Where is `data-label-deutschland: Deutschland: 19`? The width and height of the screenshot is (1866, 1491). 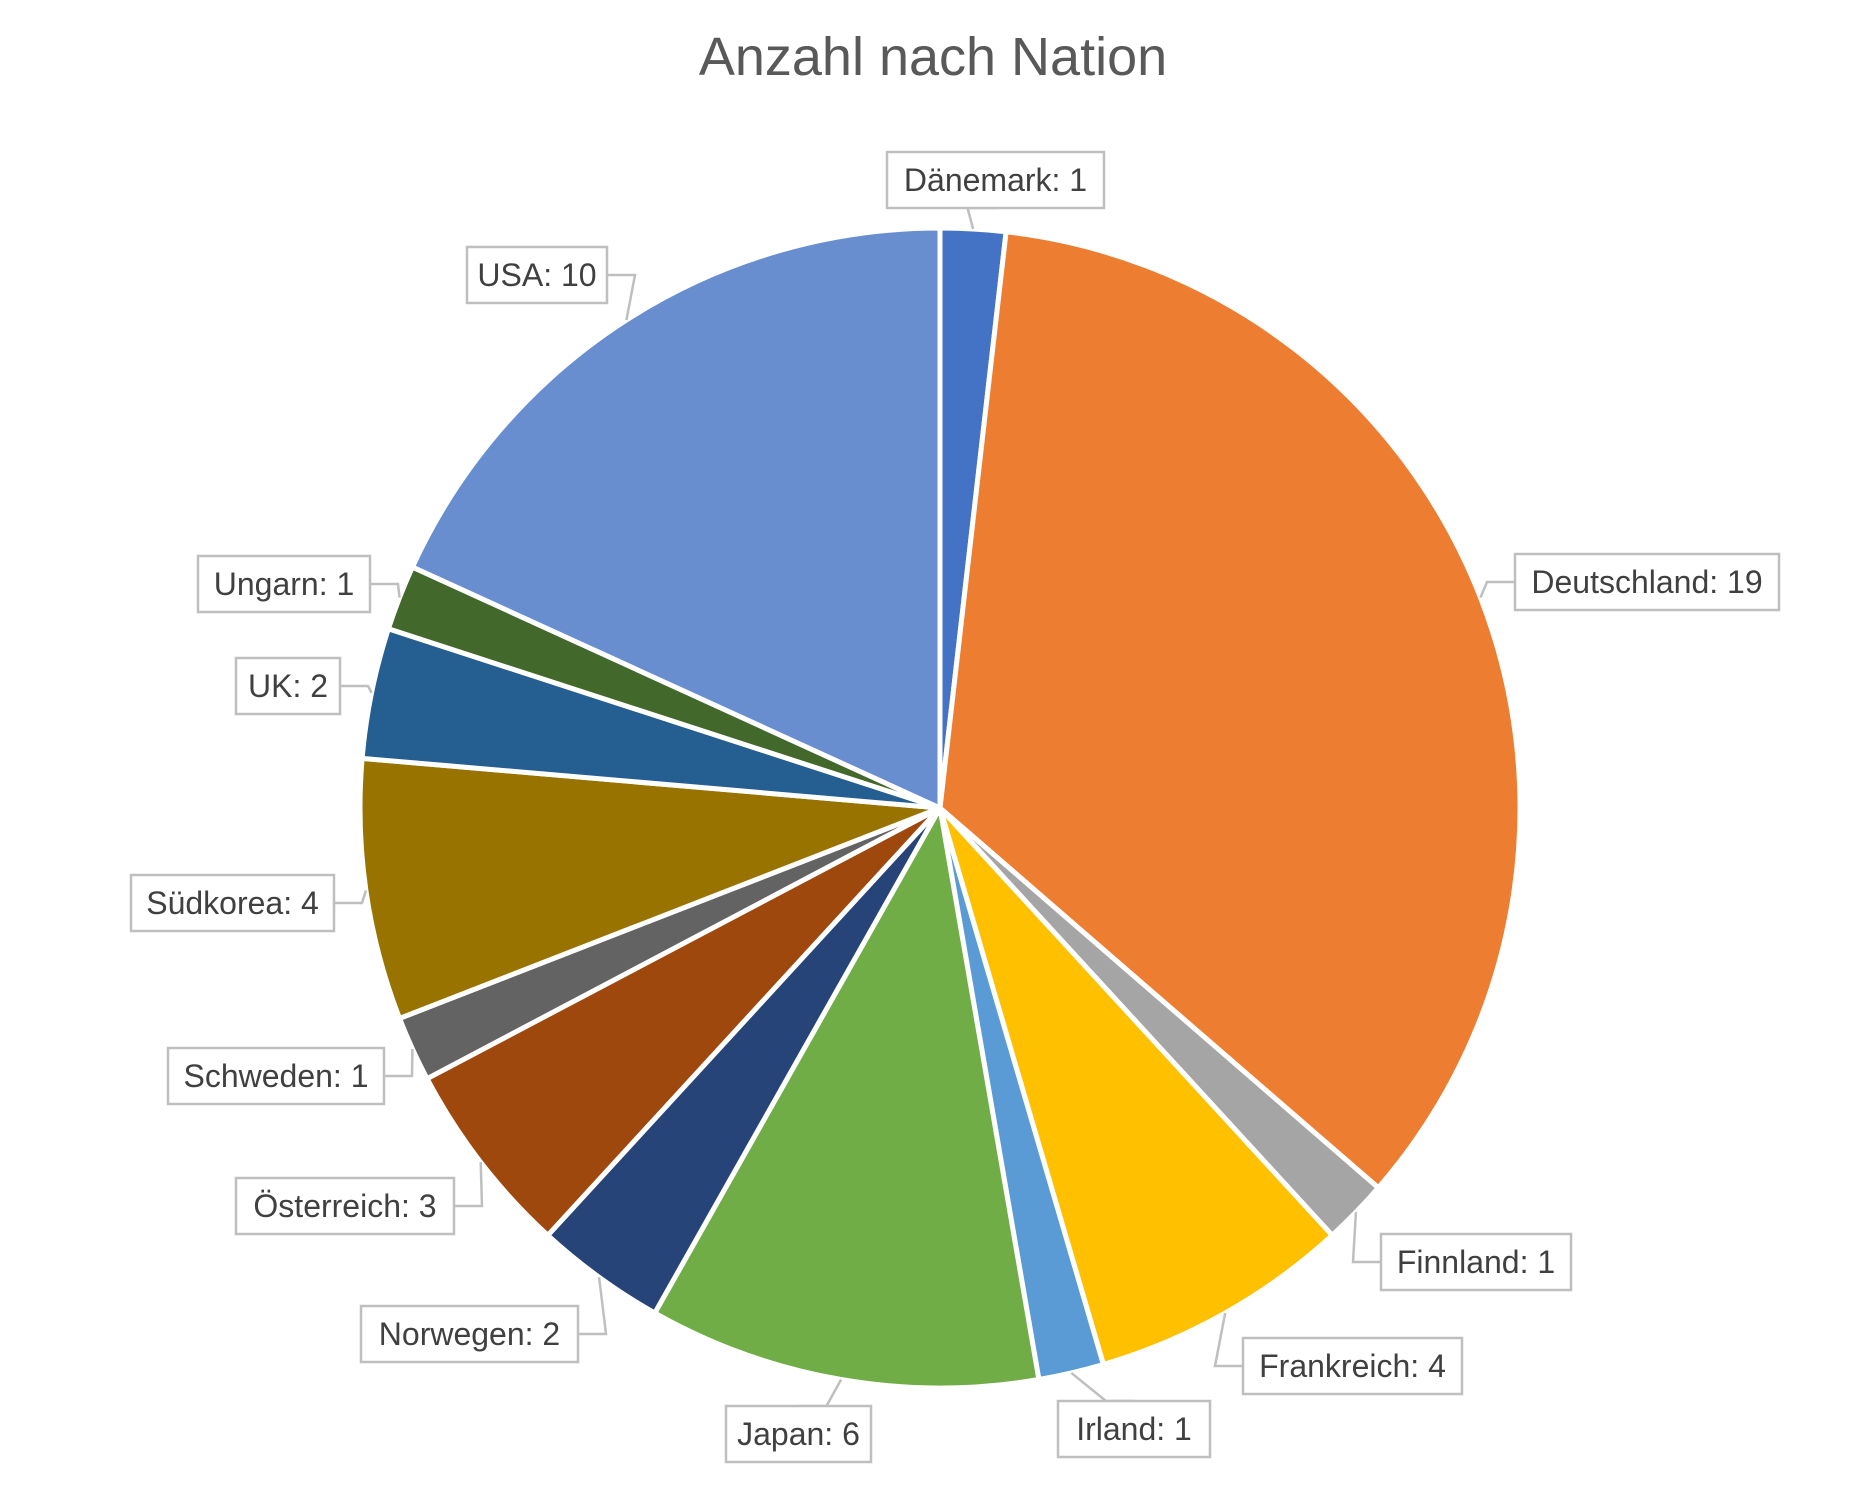 data-label-deutschland: Deutschland: 19 is located at coordinates (1646, 582).